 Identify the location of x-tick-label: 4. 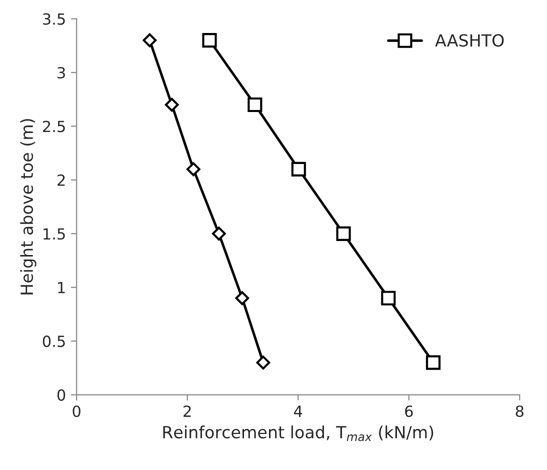
(298, 411).